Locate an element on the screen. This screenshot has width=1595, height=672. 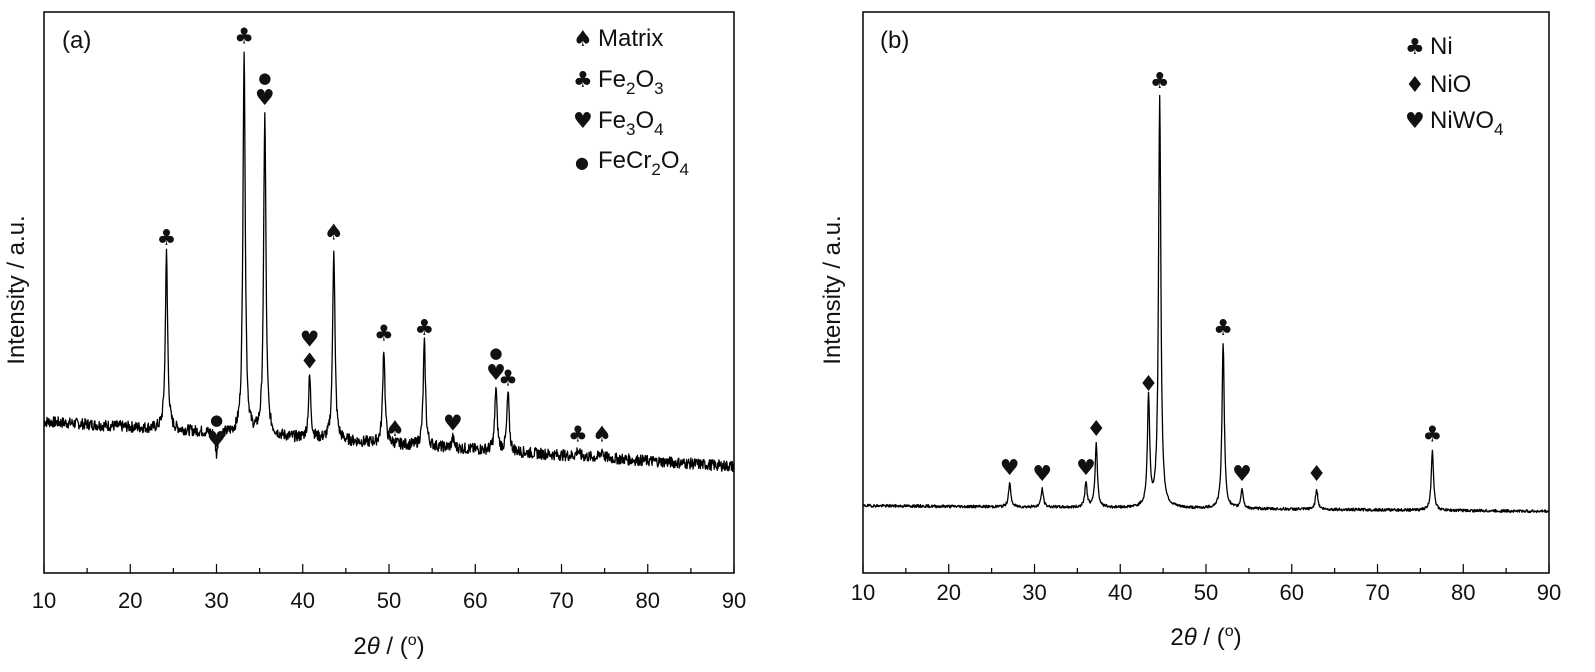
legend-item-nio: ♦ NiO is located at coordinates (1438, 84).